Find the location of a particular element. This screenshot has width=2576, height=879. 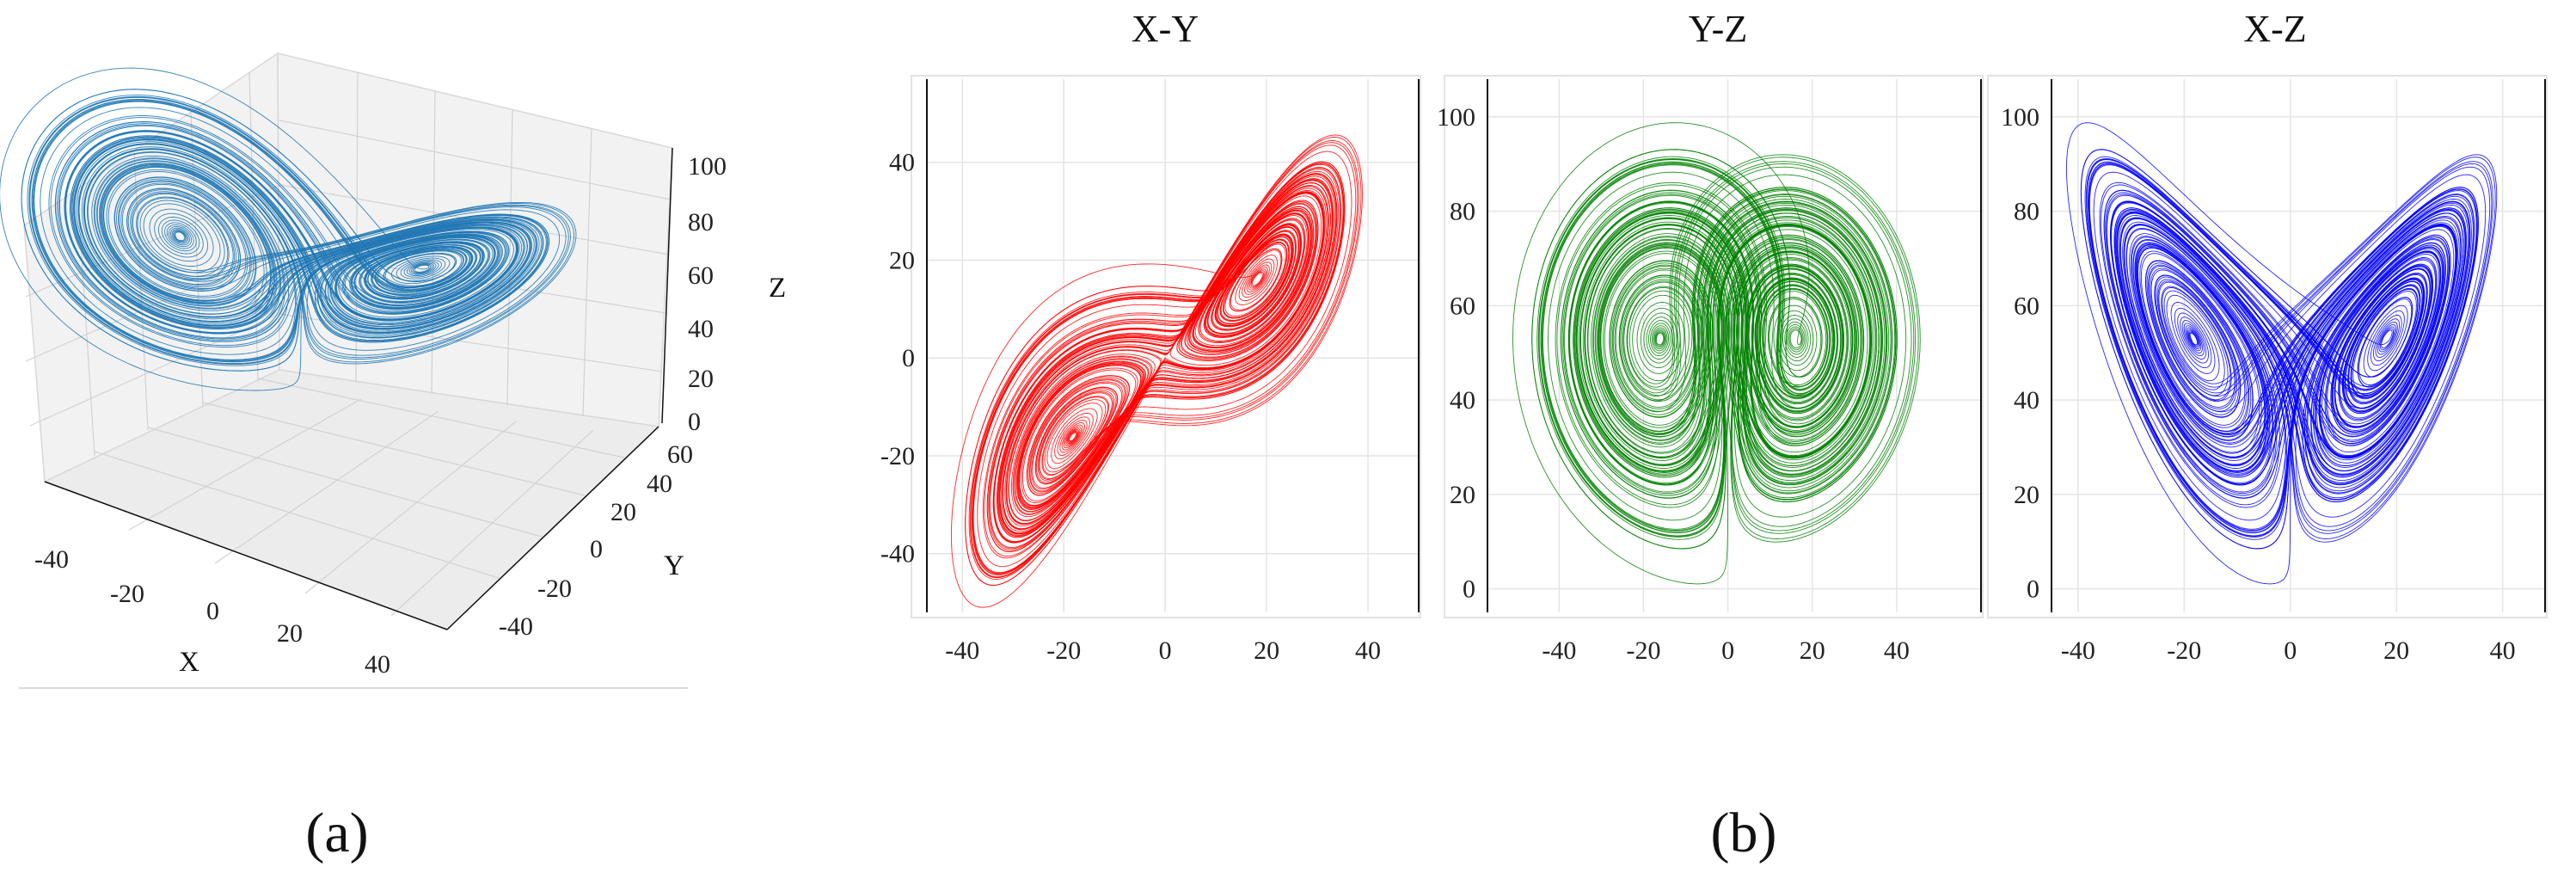

z-tick-label: 20 is located at coordinates (701, 379).